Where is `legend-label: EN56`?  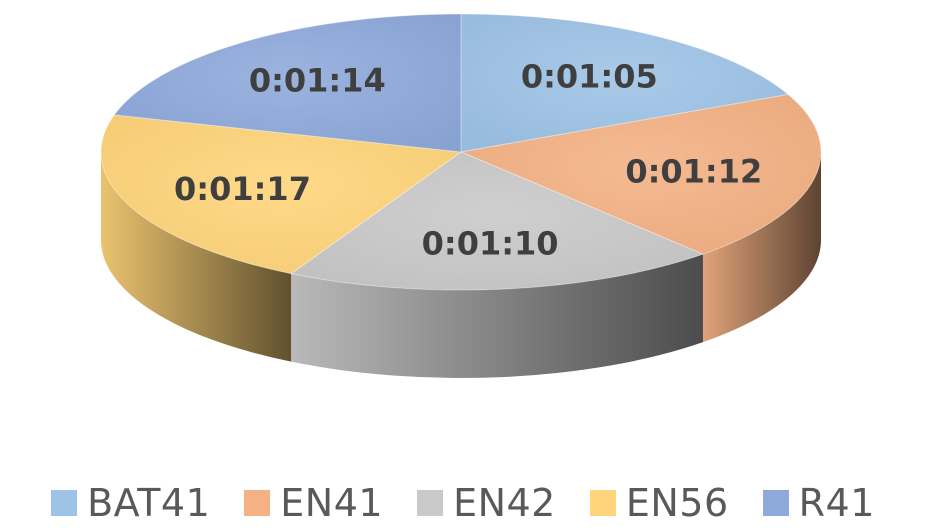 legend-label: EN56 is located at coordinates (677, 503).